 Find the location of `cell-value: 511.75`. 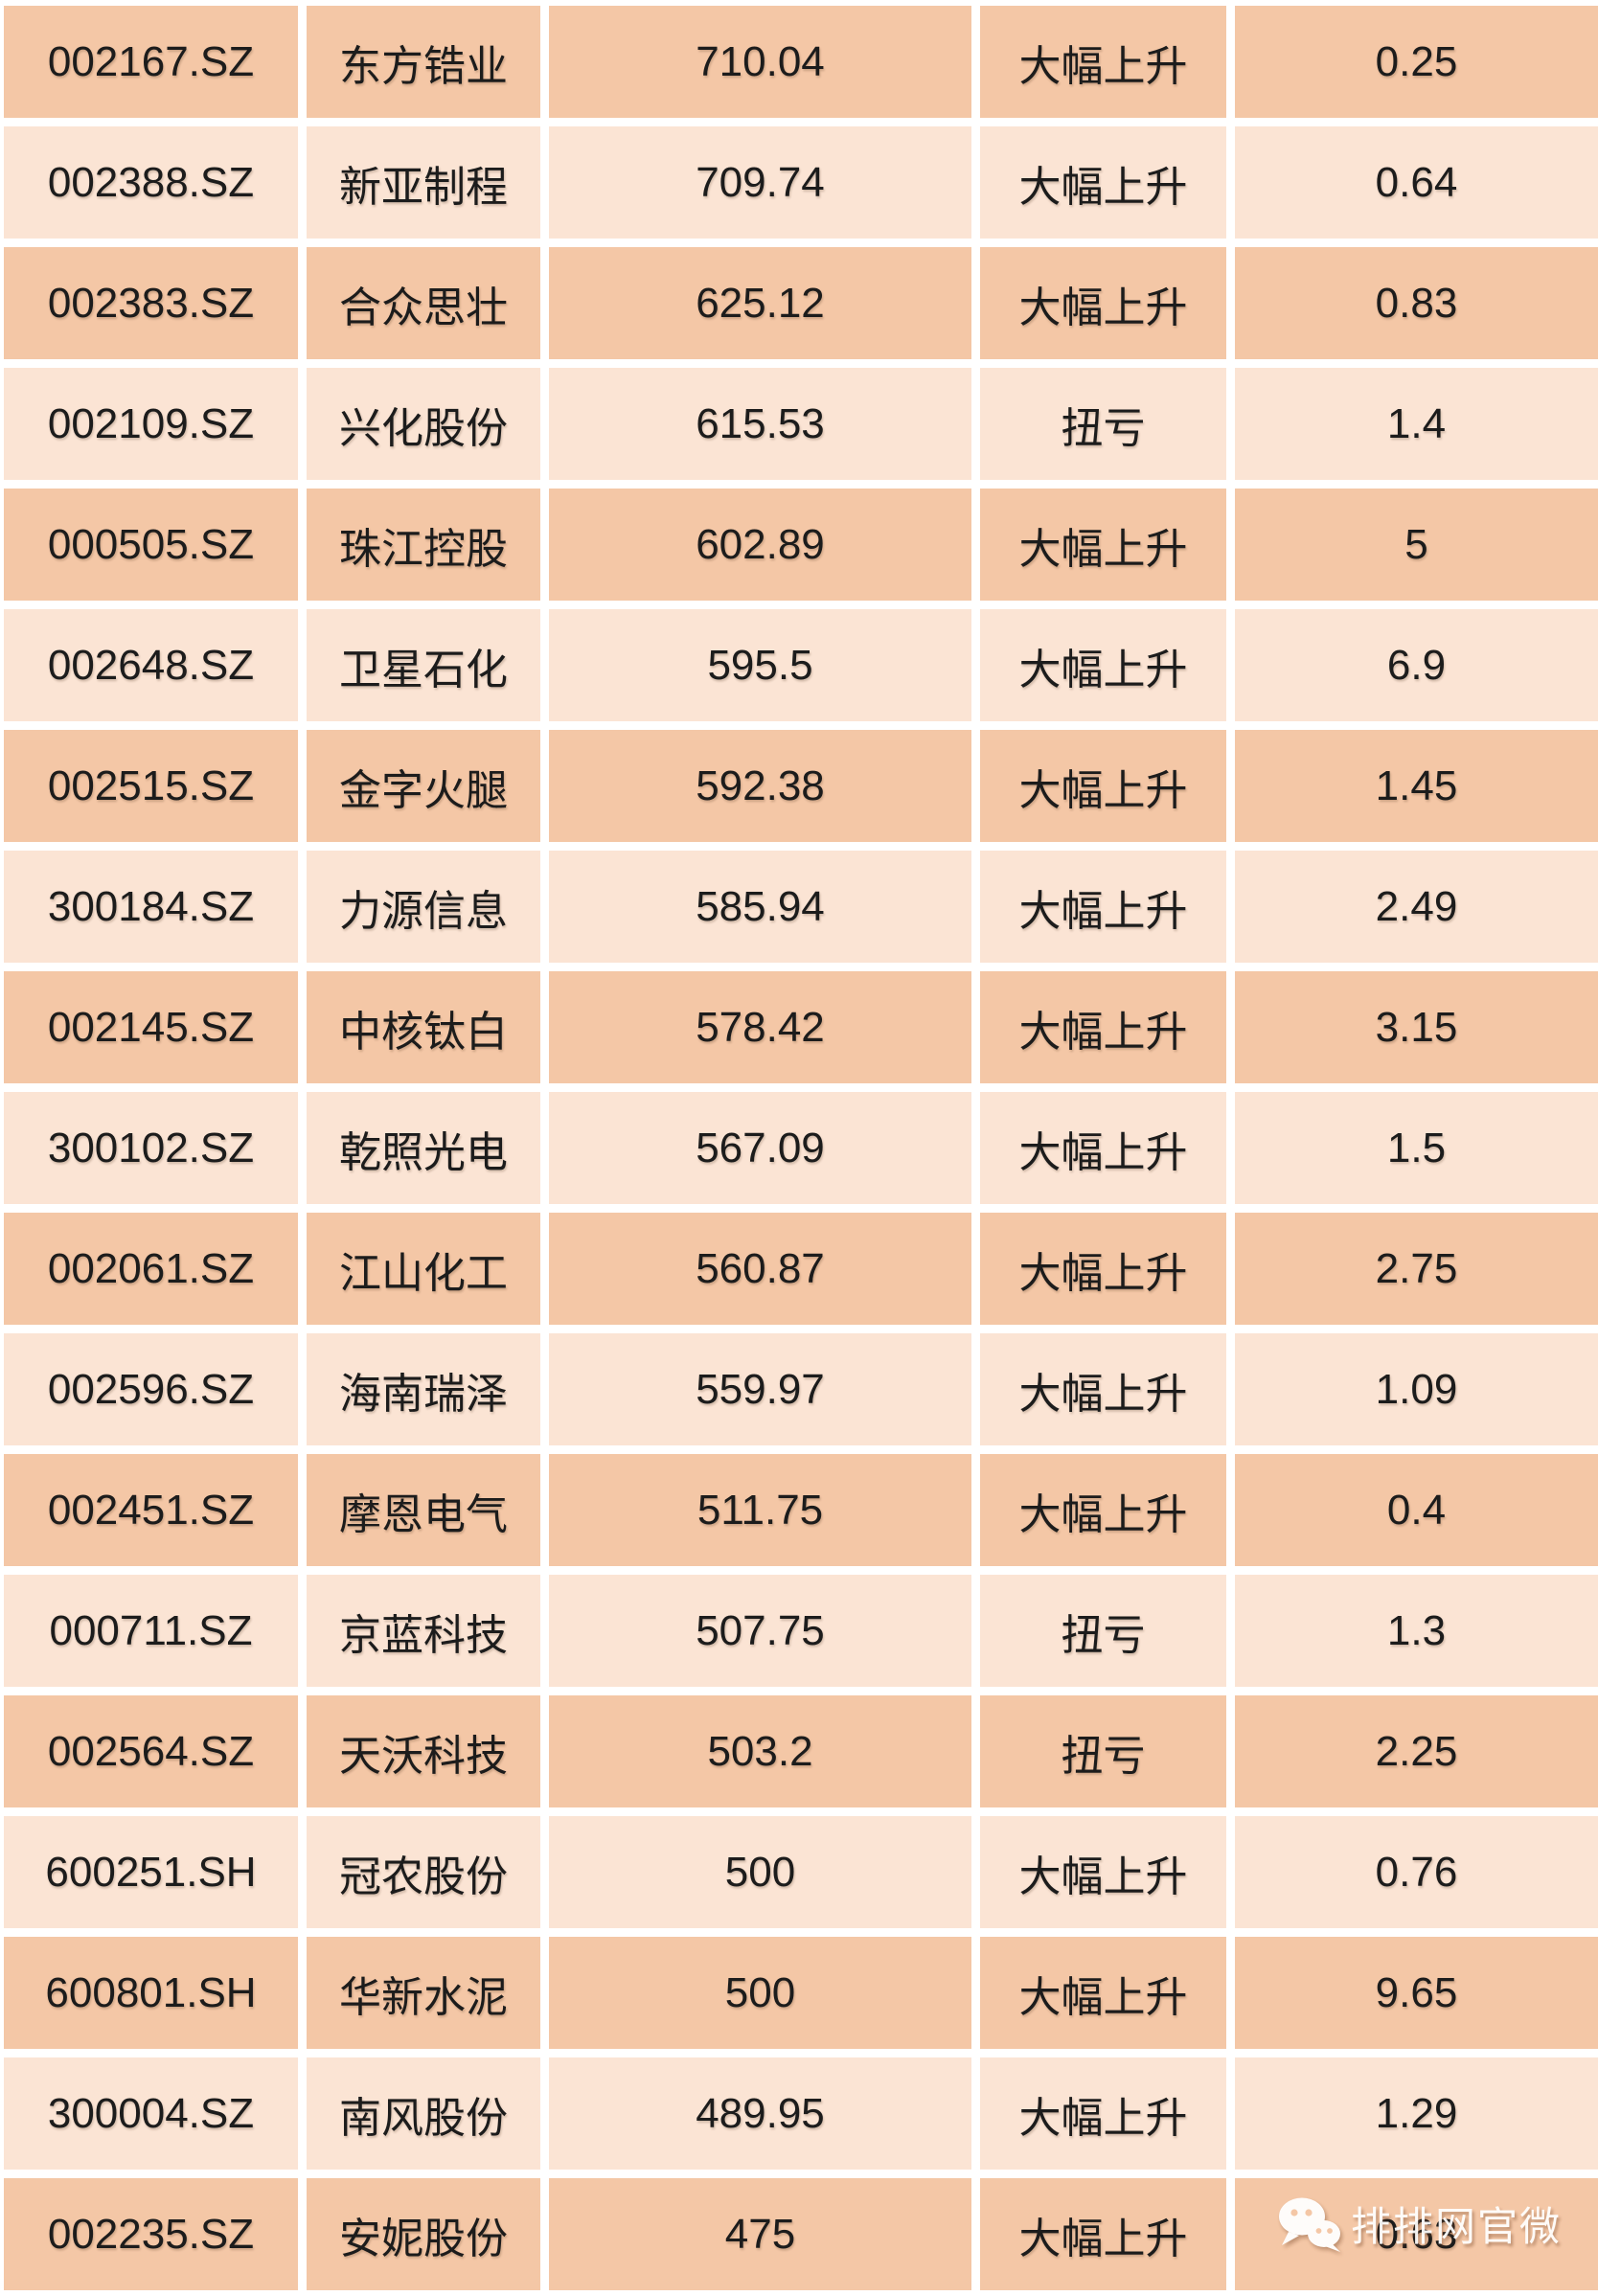

cell-value: 511.75 is located at coordinates (760, 1510).